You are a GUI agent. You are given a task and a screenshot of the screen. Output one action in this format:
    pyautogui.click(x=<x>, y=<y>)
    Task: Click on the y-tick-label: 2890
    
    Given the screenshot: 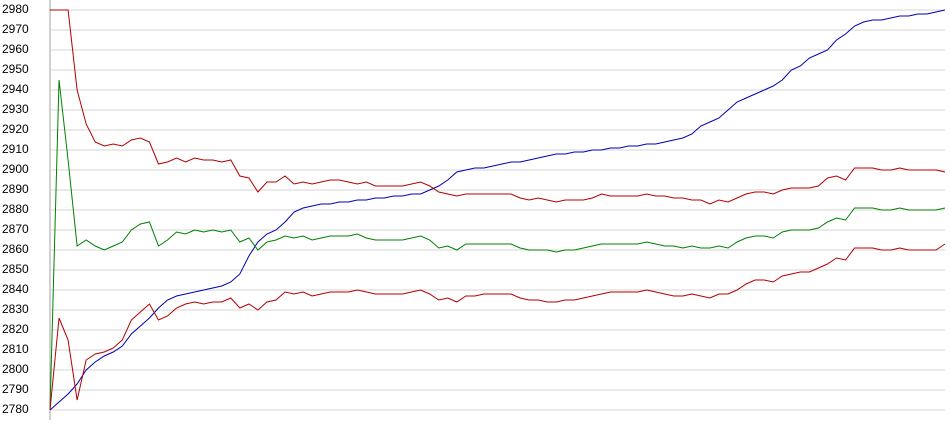 What is the action you would take?
    pyautogui.click(x=15, y=189)
    